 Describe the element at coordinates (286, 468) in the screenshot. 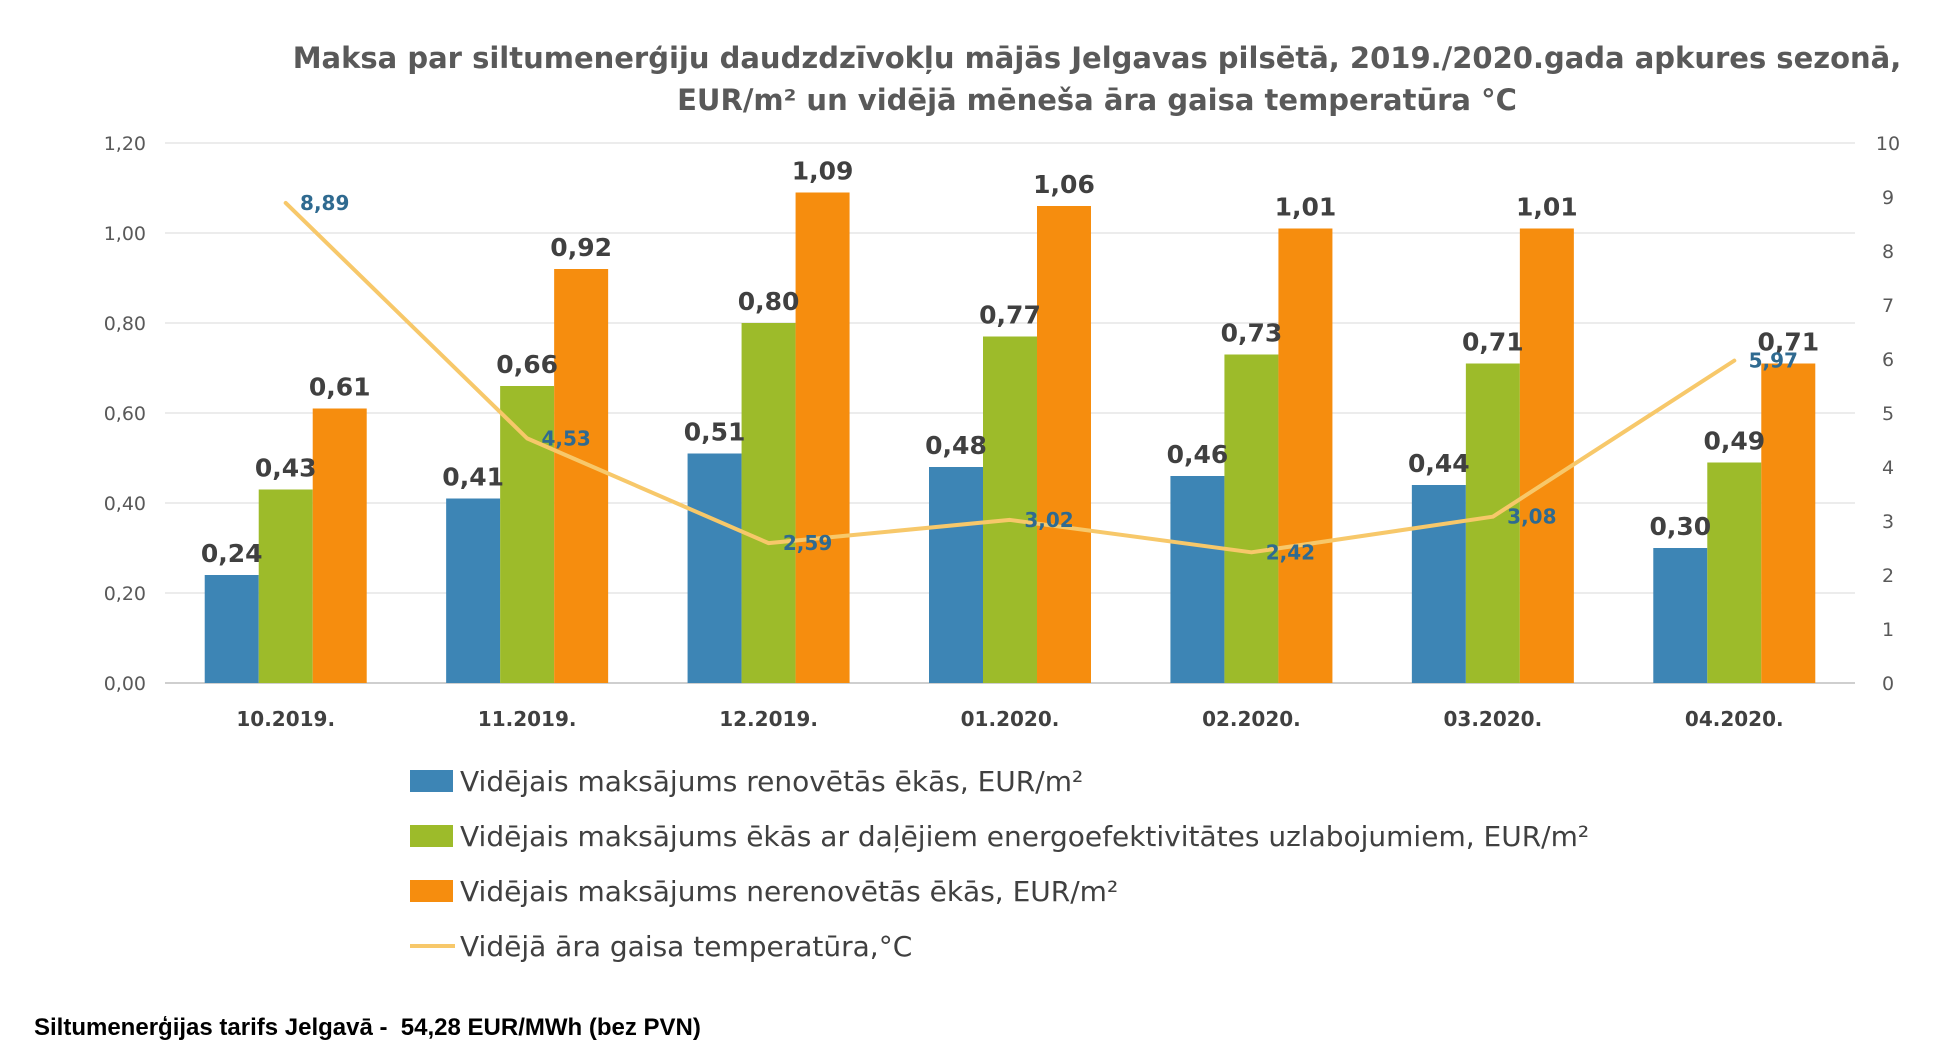

I see `bar-data-label: 0,43` at that location.